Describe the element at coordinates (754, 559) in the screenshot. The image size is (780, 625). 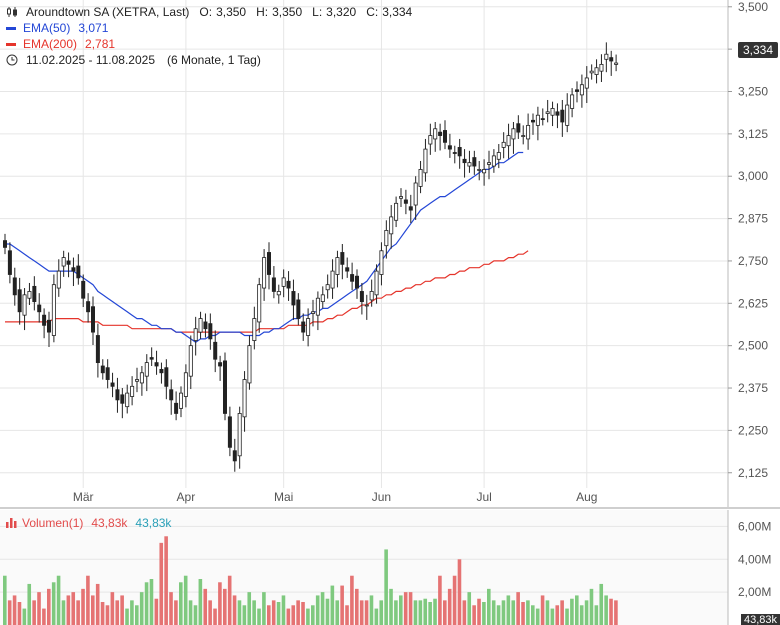
I see `volume-y-axis: 6,00M 4,00M 2,00M` at that location.